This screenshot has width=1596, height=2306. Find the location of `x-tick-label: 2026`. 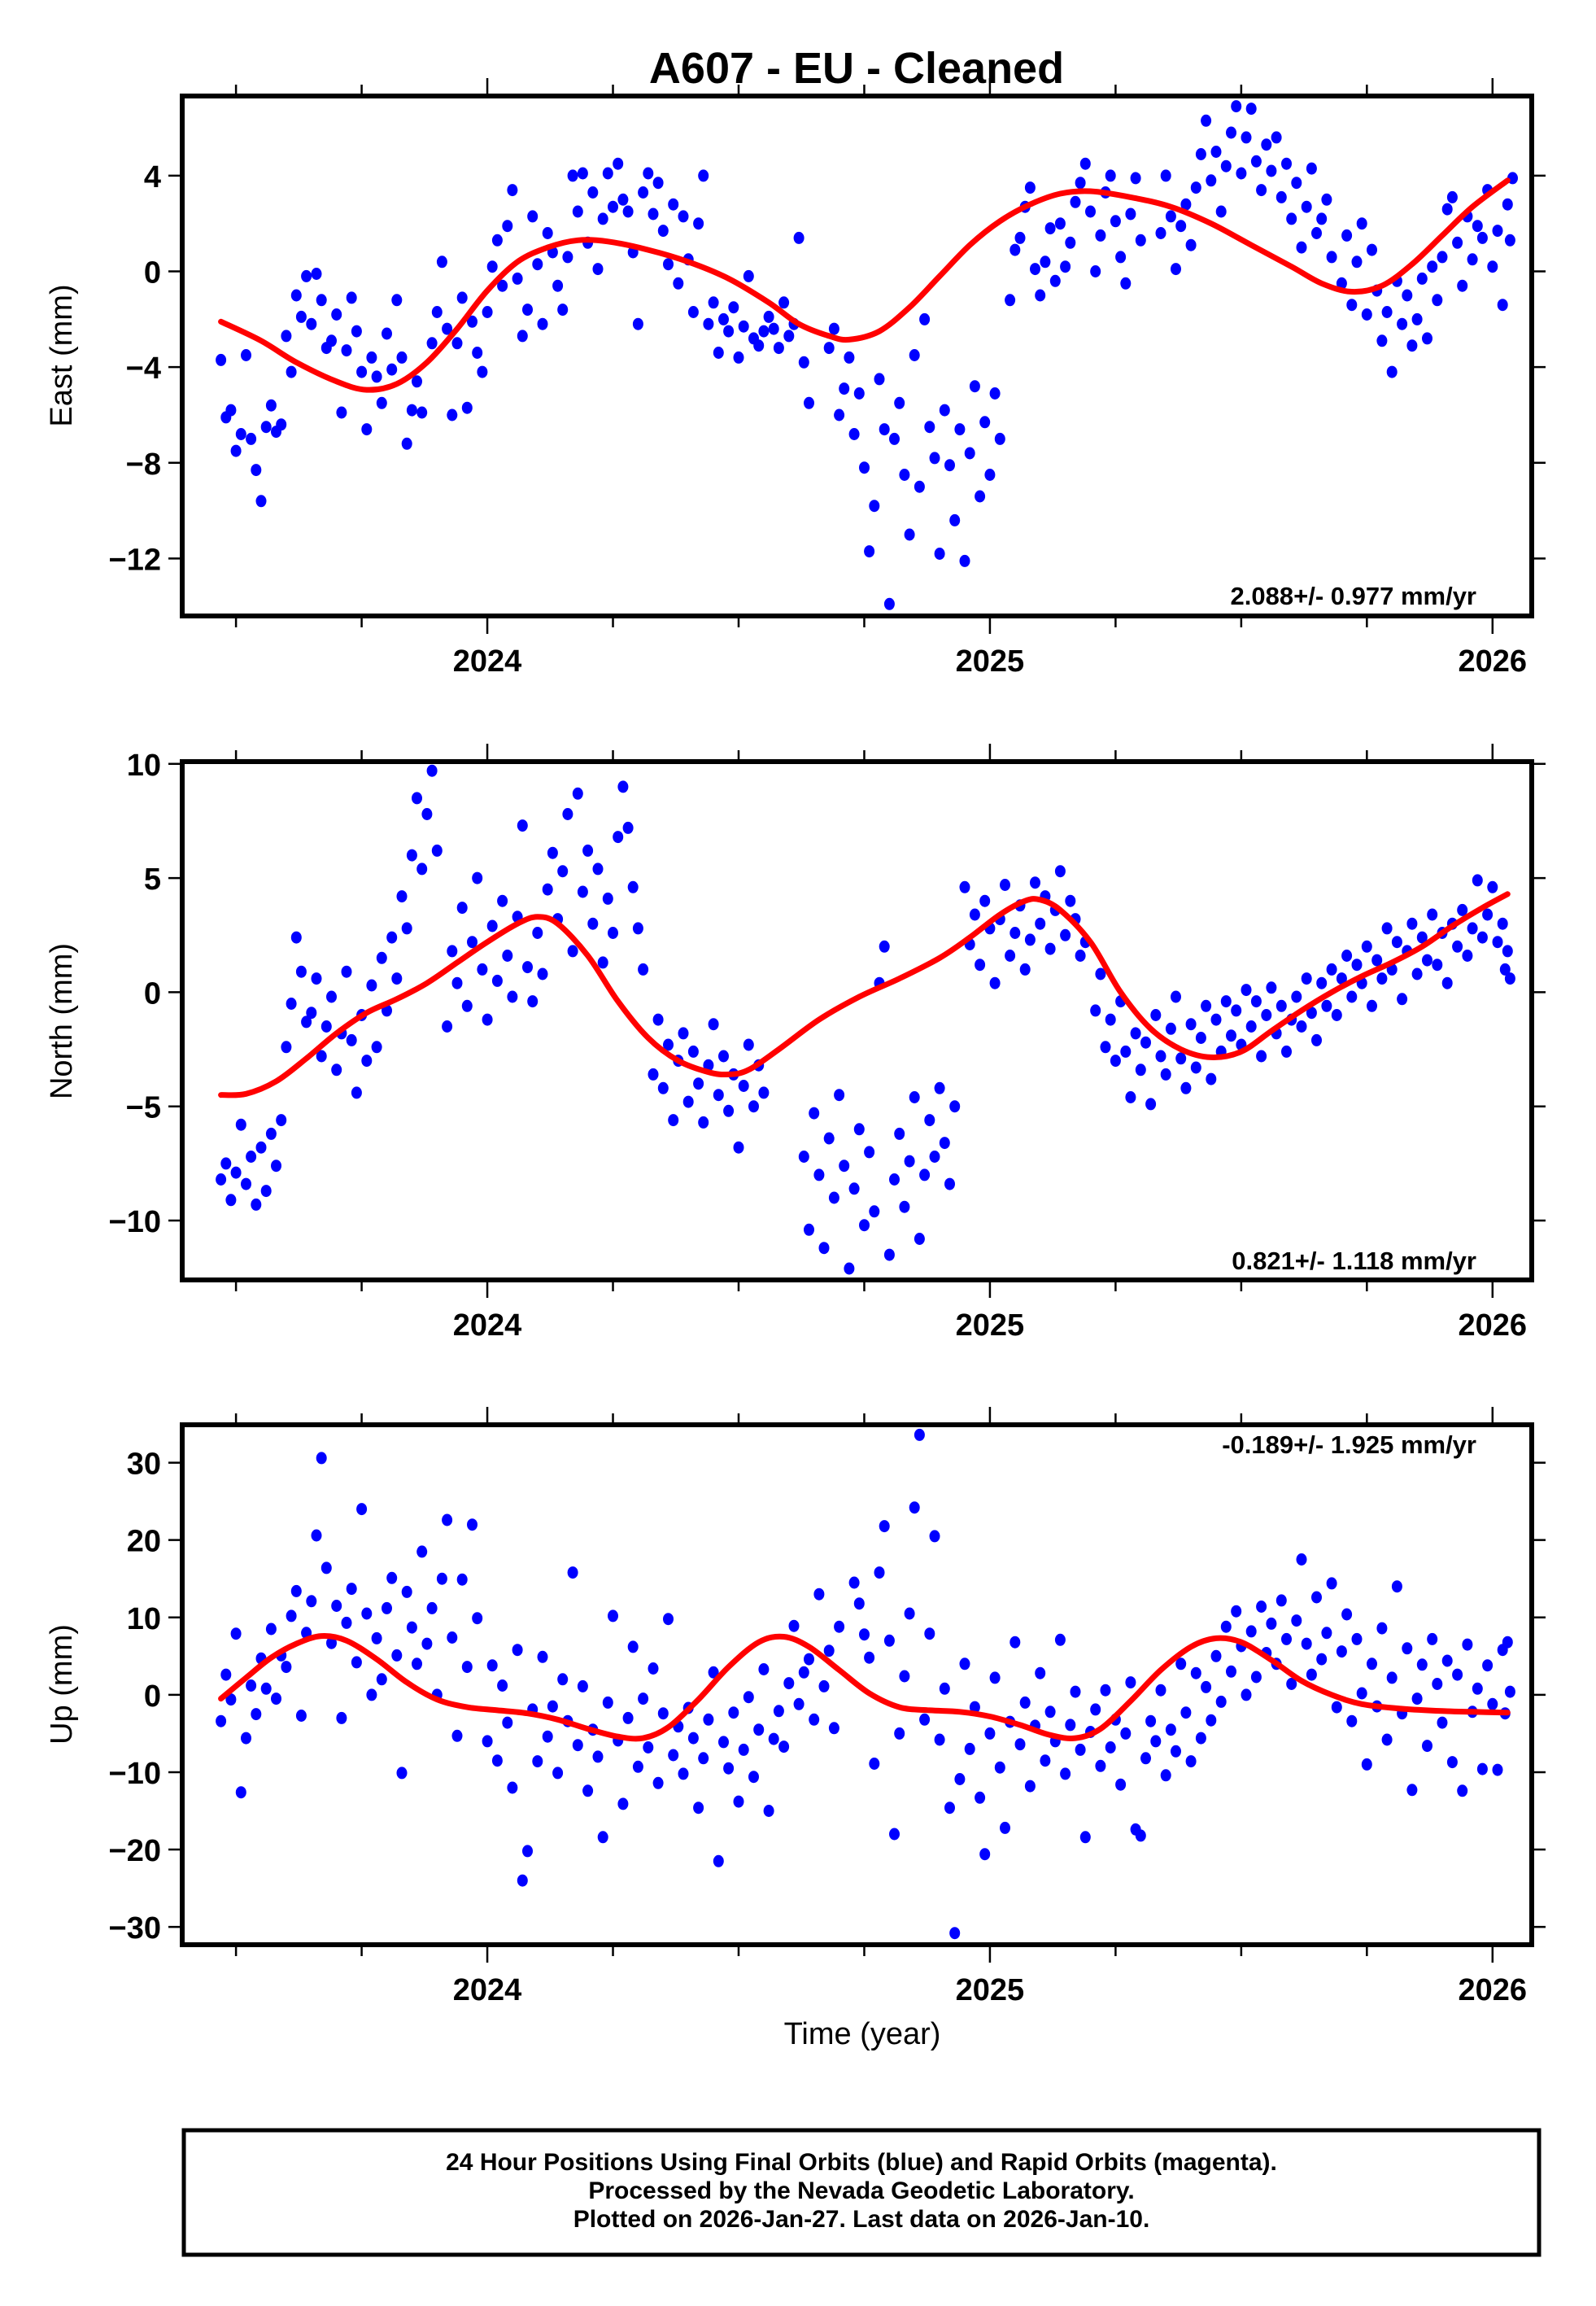

x-tick-label: 2026 is located at coordinates (1493, 1990).